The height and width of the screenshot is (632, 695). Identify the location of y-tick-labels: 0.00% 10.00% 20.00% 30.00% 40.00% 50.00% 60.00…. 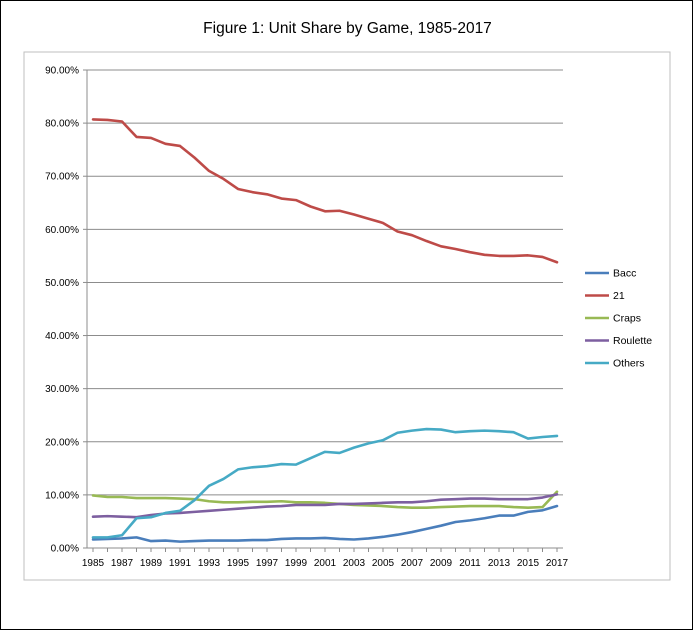
(62, 310).